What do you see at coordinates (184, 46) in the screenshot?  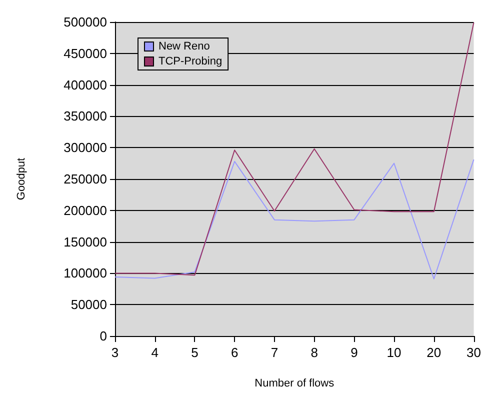 I see `legend-label: New Reno` at bounding box center [184, 46].